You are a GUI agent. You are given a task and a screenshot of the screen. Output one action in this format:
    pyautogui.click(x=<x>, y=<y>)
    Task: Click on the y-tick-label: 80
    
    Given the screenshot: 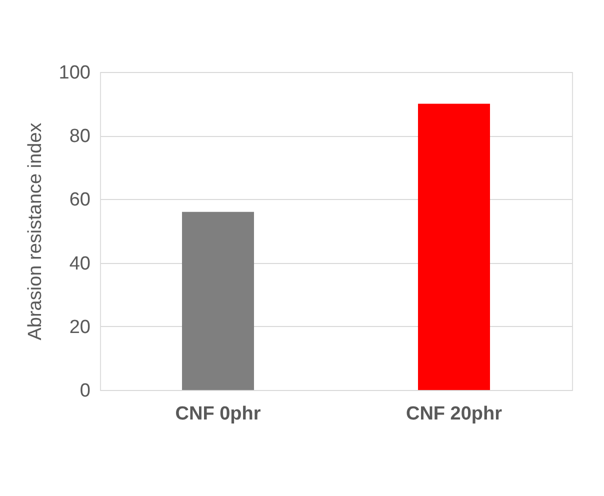 What is the action you would take?
    pyautogui.click(x=79, y=137)
    